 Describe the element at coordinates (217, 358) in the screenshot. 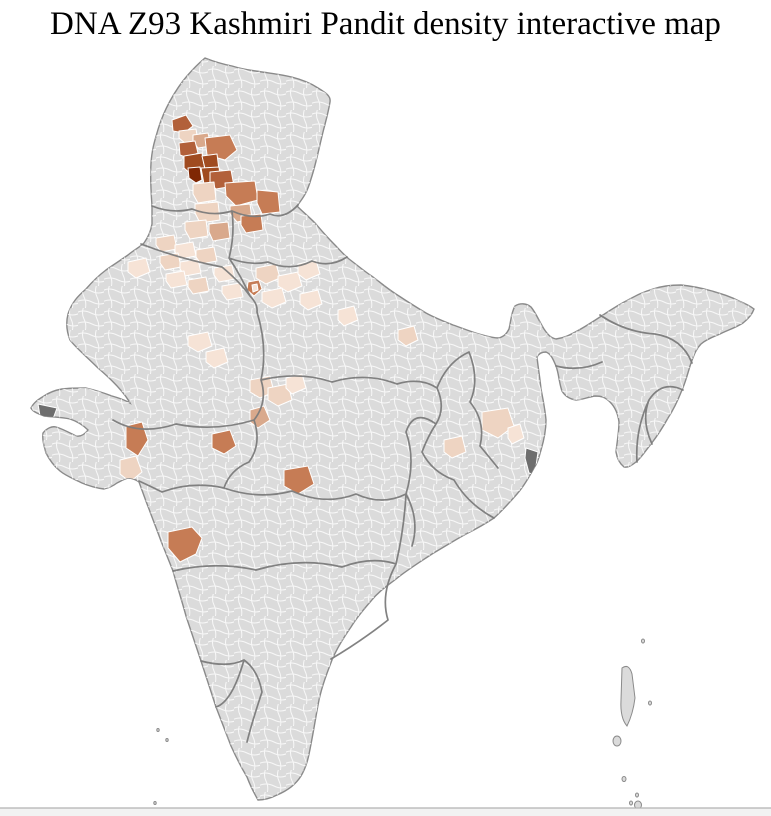

I see `district-rajasthan-e2` at that location.